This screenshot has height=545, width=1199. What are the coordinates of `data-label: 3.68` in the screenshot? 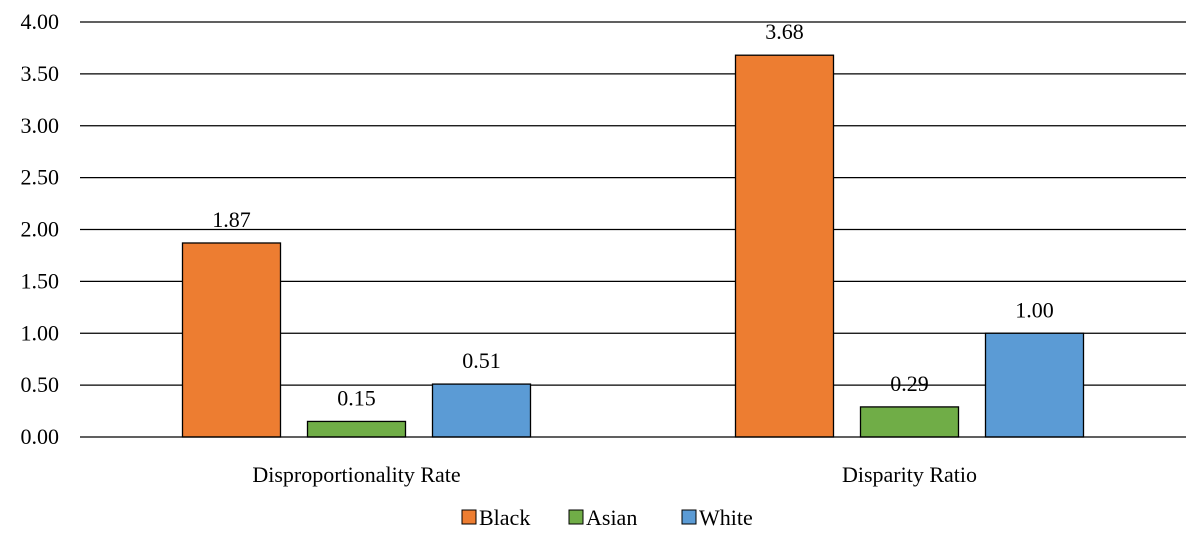 It's located at (784, 31).